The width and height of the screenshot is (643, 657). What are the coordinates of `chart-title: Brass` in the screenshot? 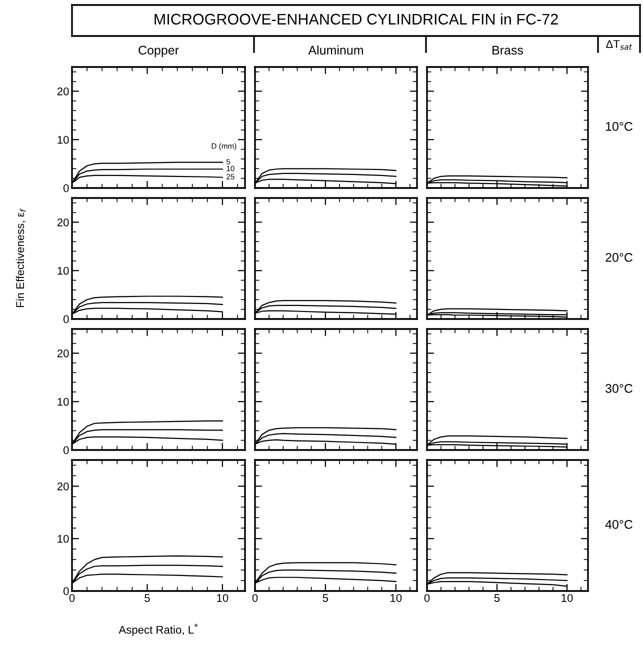 It's located at (508, 50).